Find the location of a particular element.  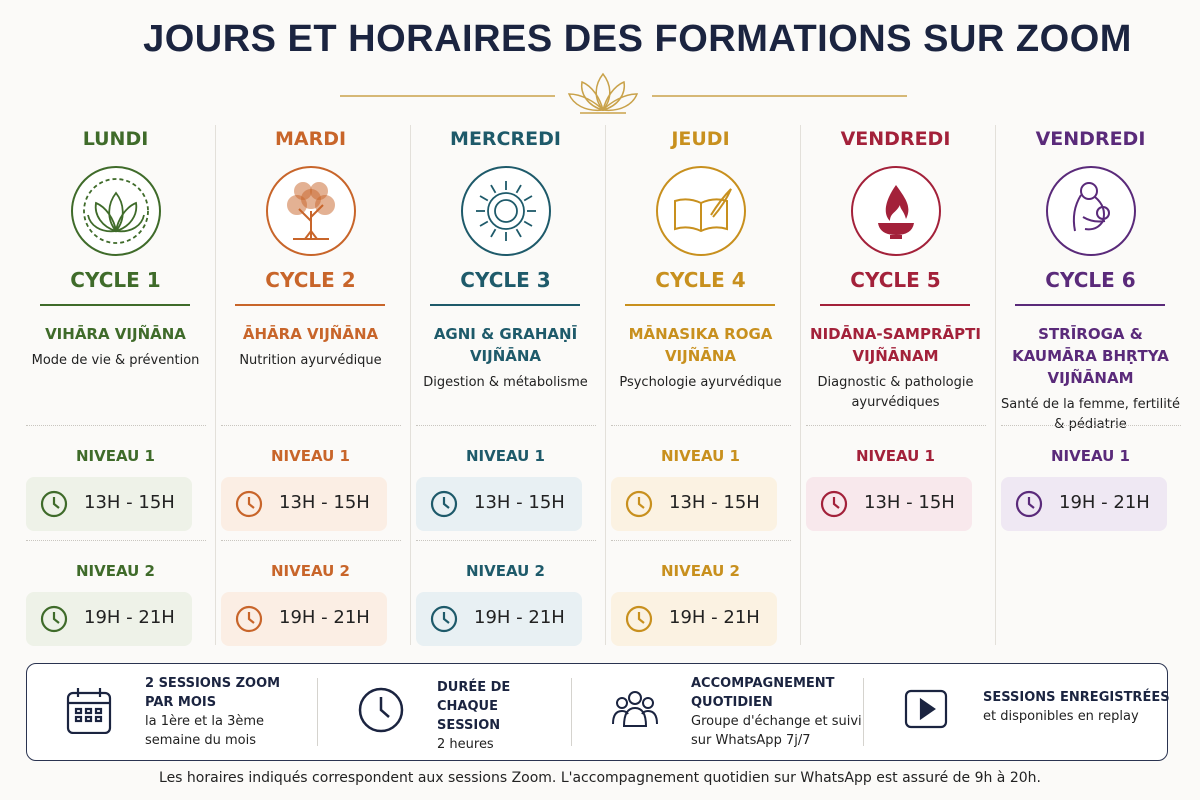

cycle-subtitle: Diagnostic & pathologie ayurvédiques is located at coordinates (895, 392).